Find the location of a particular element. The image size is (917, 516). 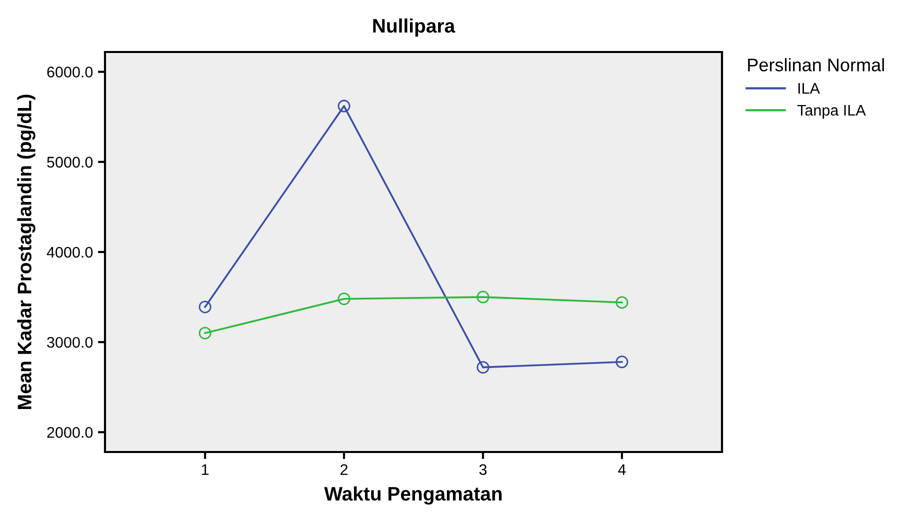

y-tick-label: 6000.0 is located at coordinates (70, 72).